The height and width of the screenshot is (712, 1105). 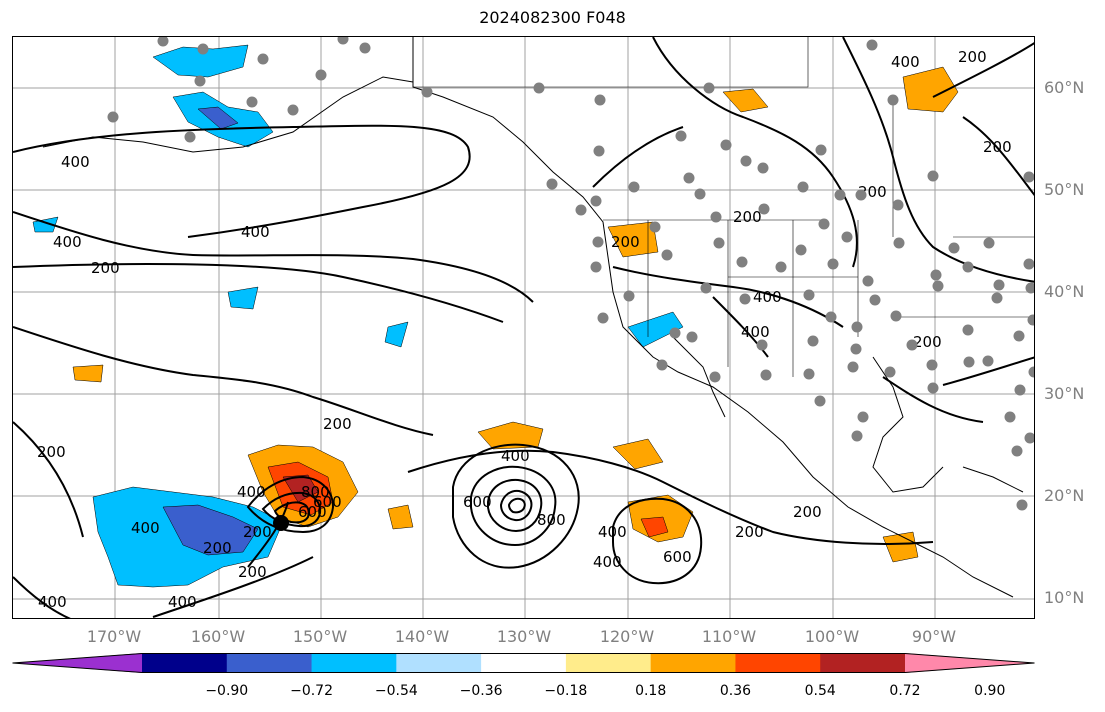 What do you see at coordinates (1064, 393) in the screenshot?
I see `lat-label: 30°N` at bounding box center [1064, 393].